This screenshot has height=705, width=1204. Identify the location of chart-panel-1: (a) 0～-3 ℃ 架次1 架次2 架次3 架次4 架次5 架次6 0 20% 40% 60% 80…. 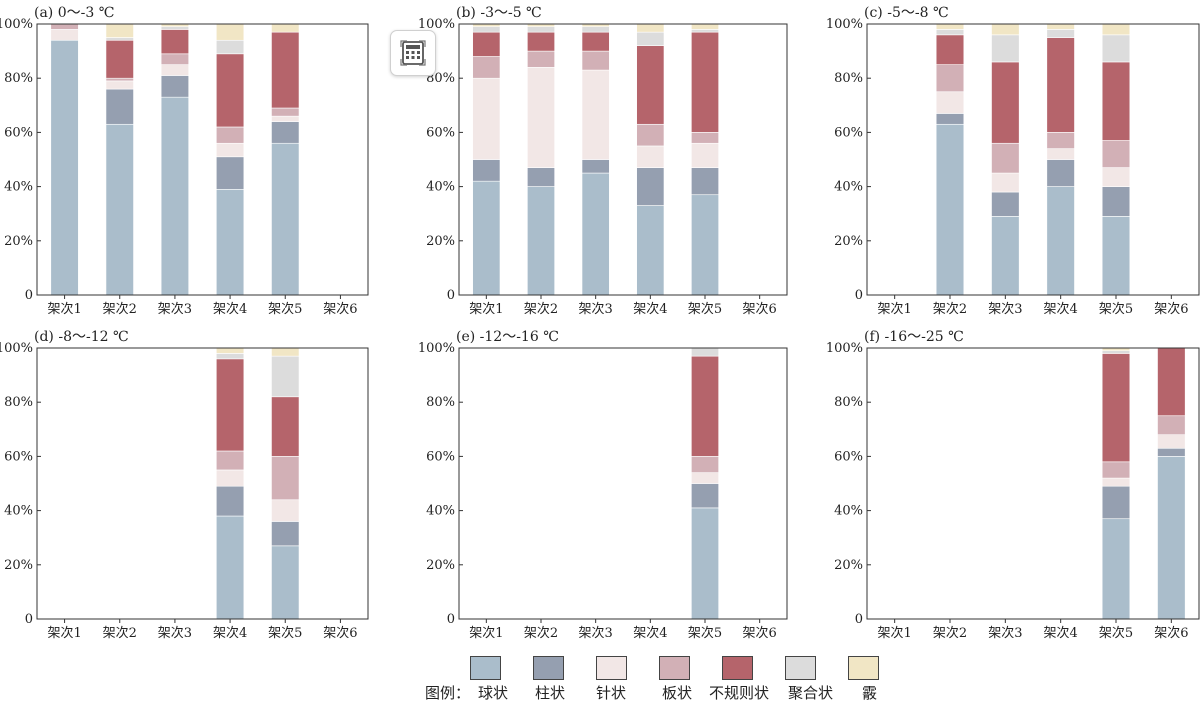
(184, 161).